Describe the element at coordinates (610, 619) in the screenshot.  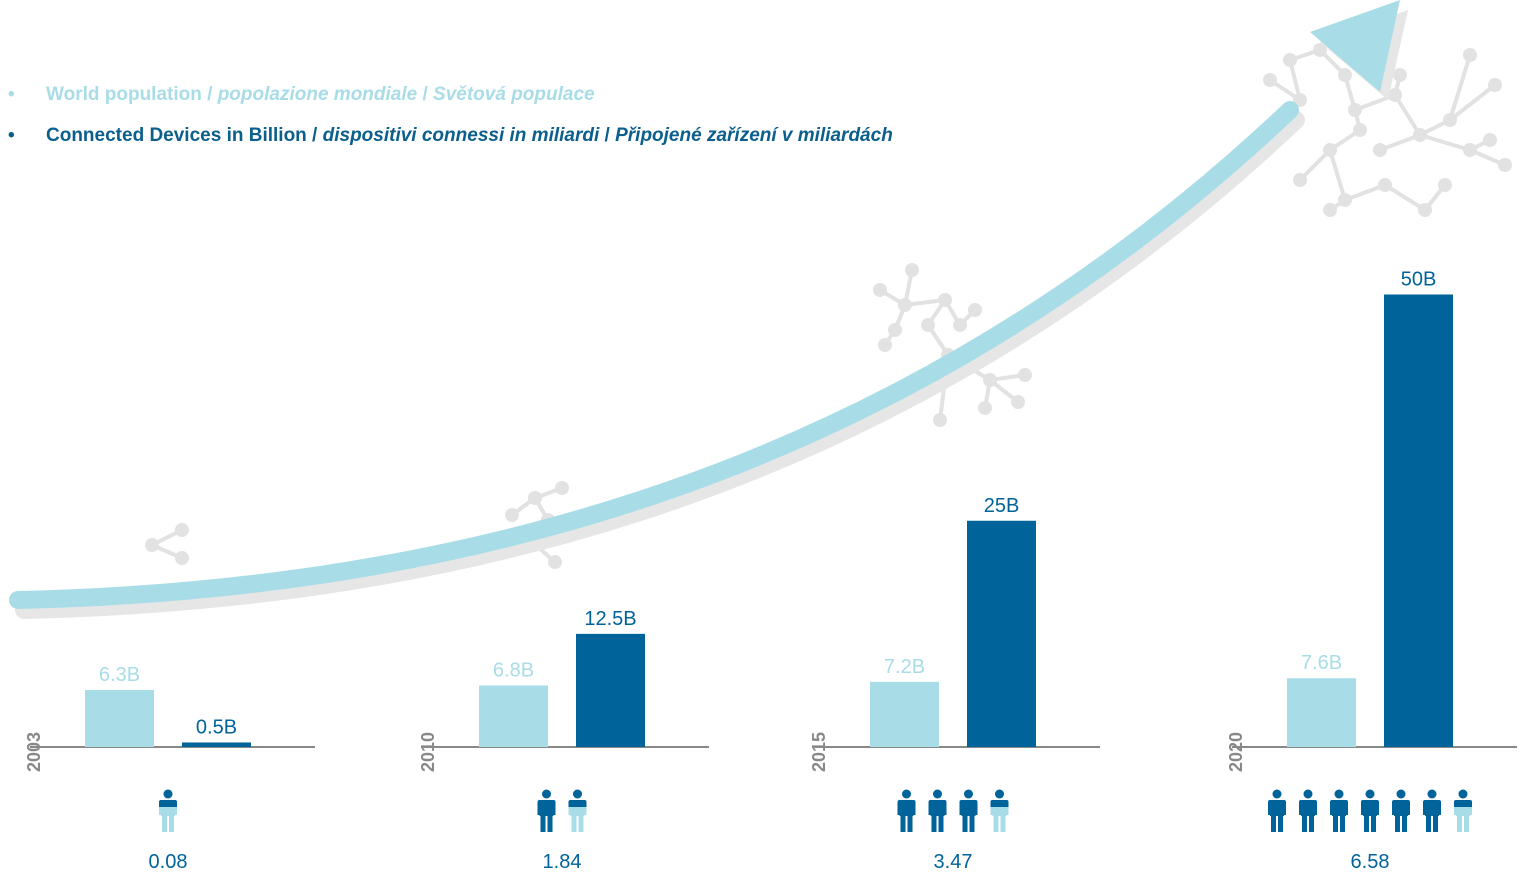
I see `data-label-devices: 12.5B` at that location.